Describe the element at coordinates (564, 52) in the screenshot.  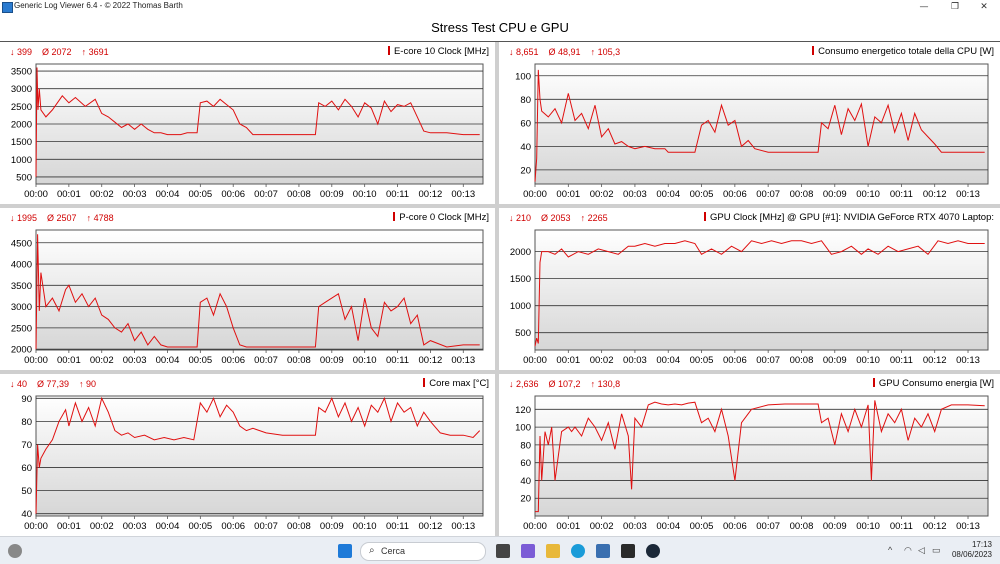
I see `stat-avg: Ø 48,91` at that location.